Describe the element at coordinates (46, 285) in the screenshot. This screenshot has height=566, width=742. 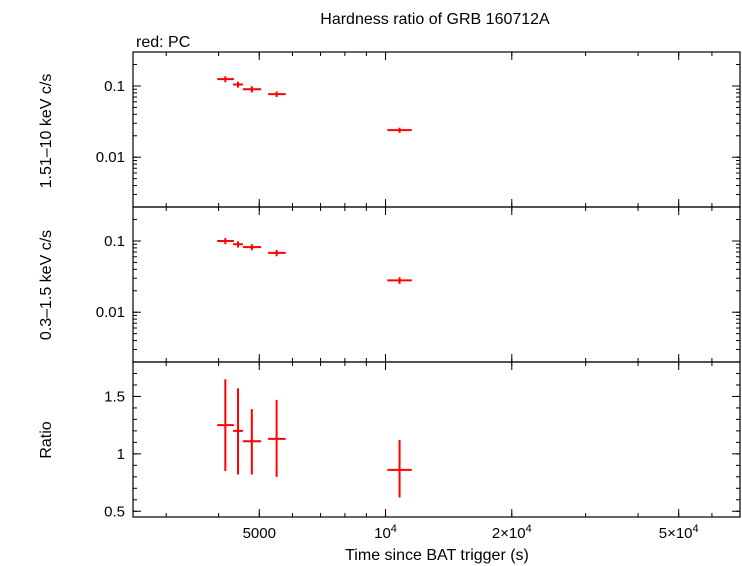
I see `panel-2-y-label: 0.3–1.5 keV c/s` at that location.